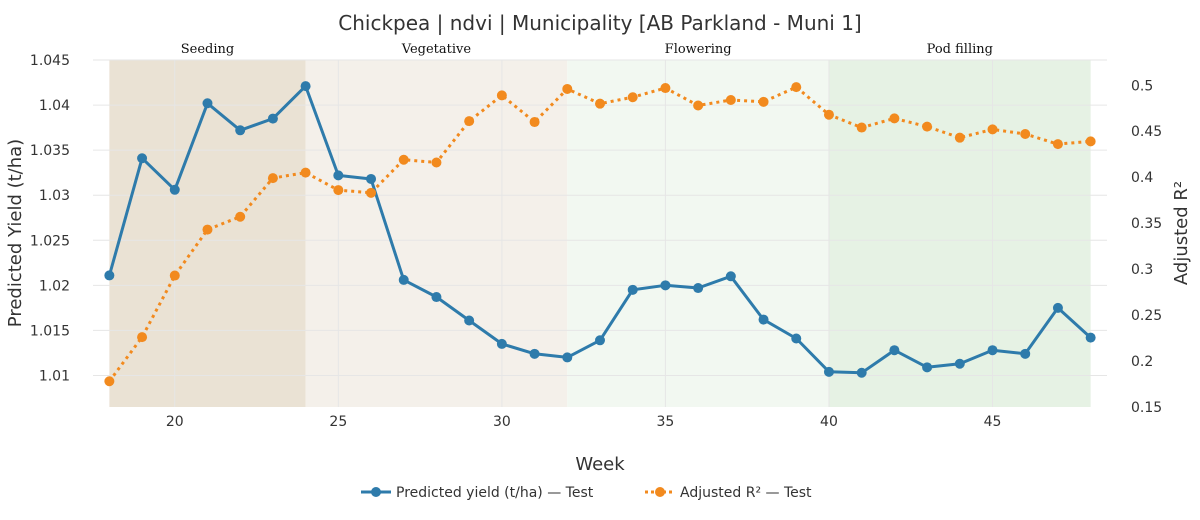 The image size is (1200, 520). Describe the element at coordinates (728, 493) in the screenshot. I see `legend-item-adjusted-r2: Adjusted R² — Test` at that location.